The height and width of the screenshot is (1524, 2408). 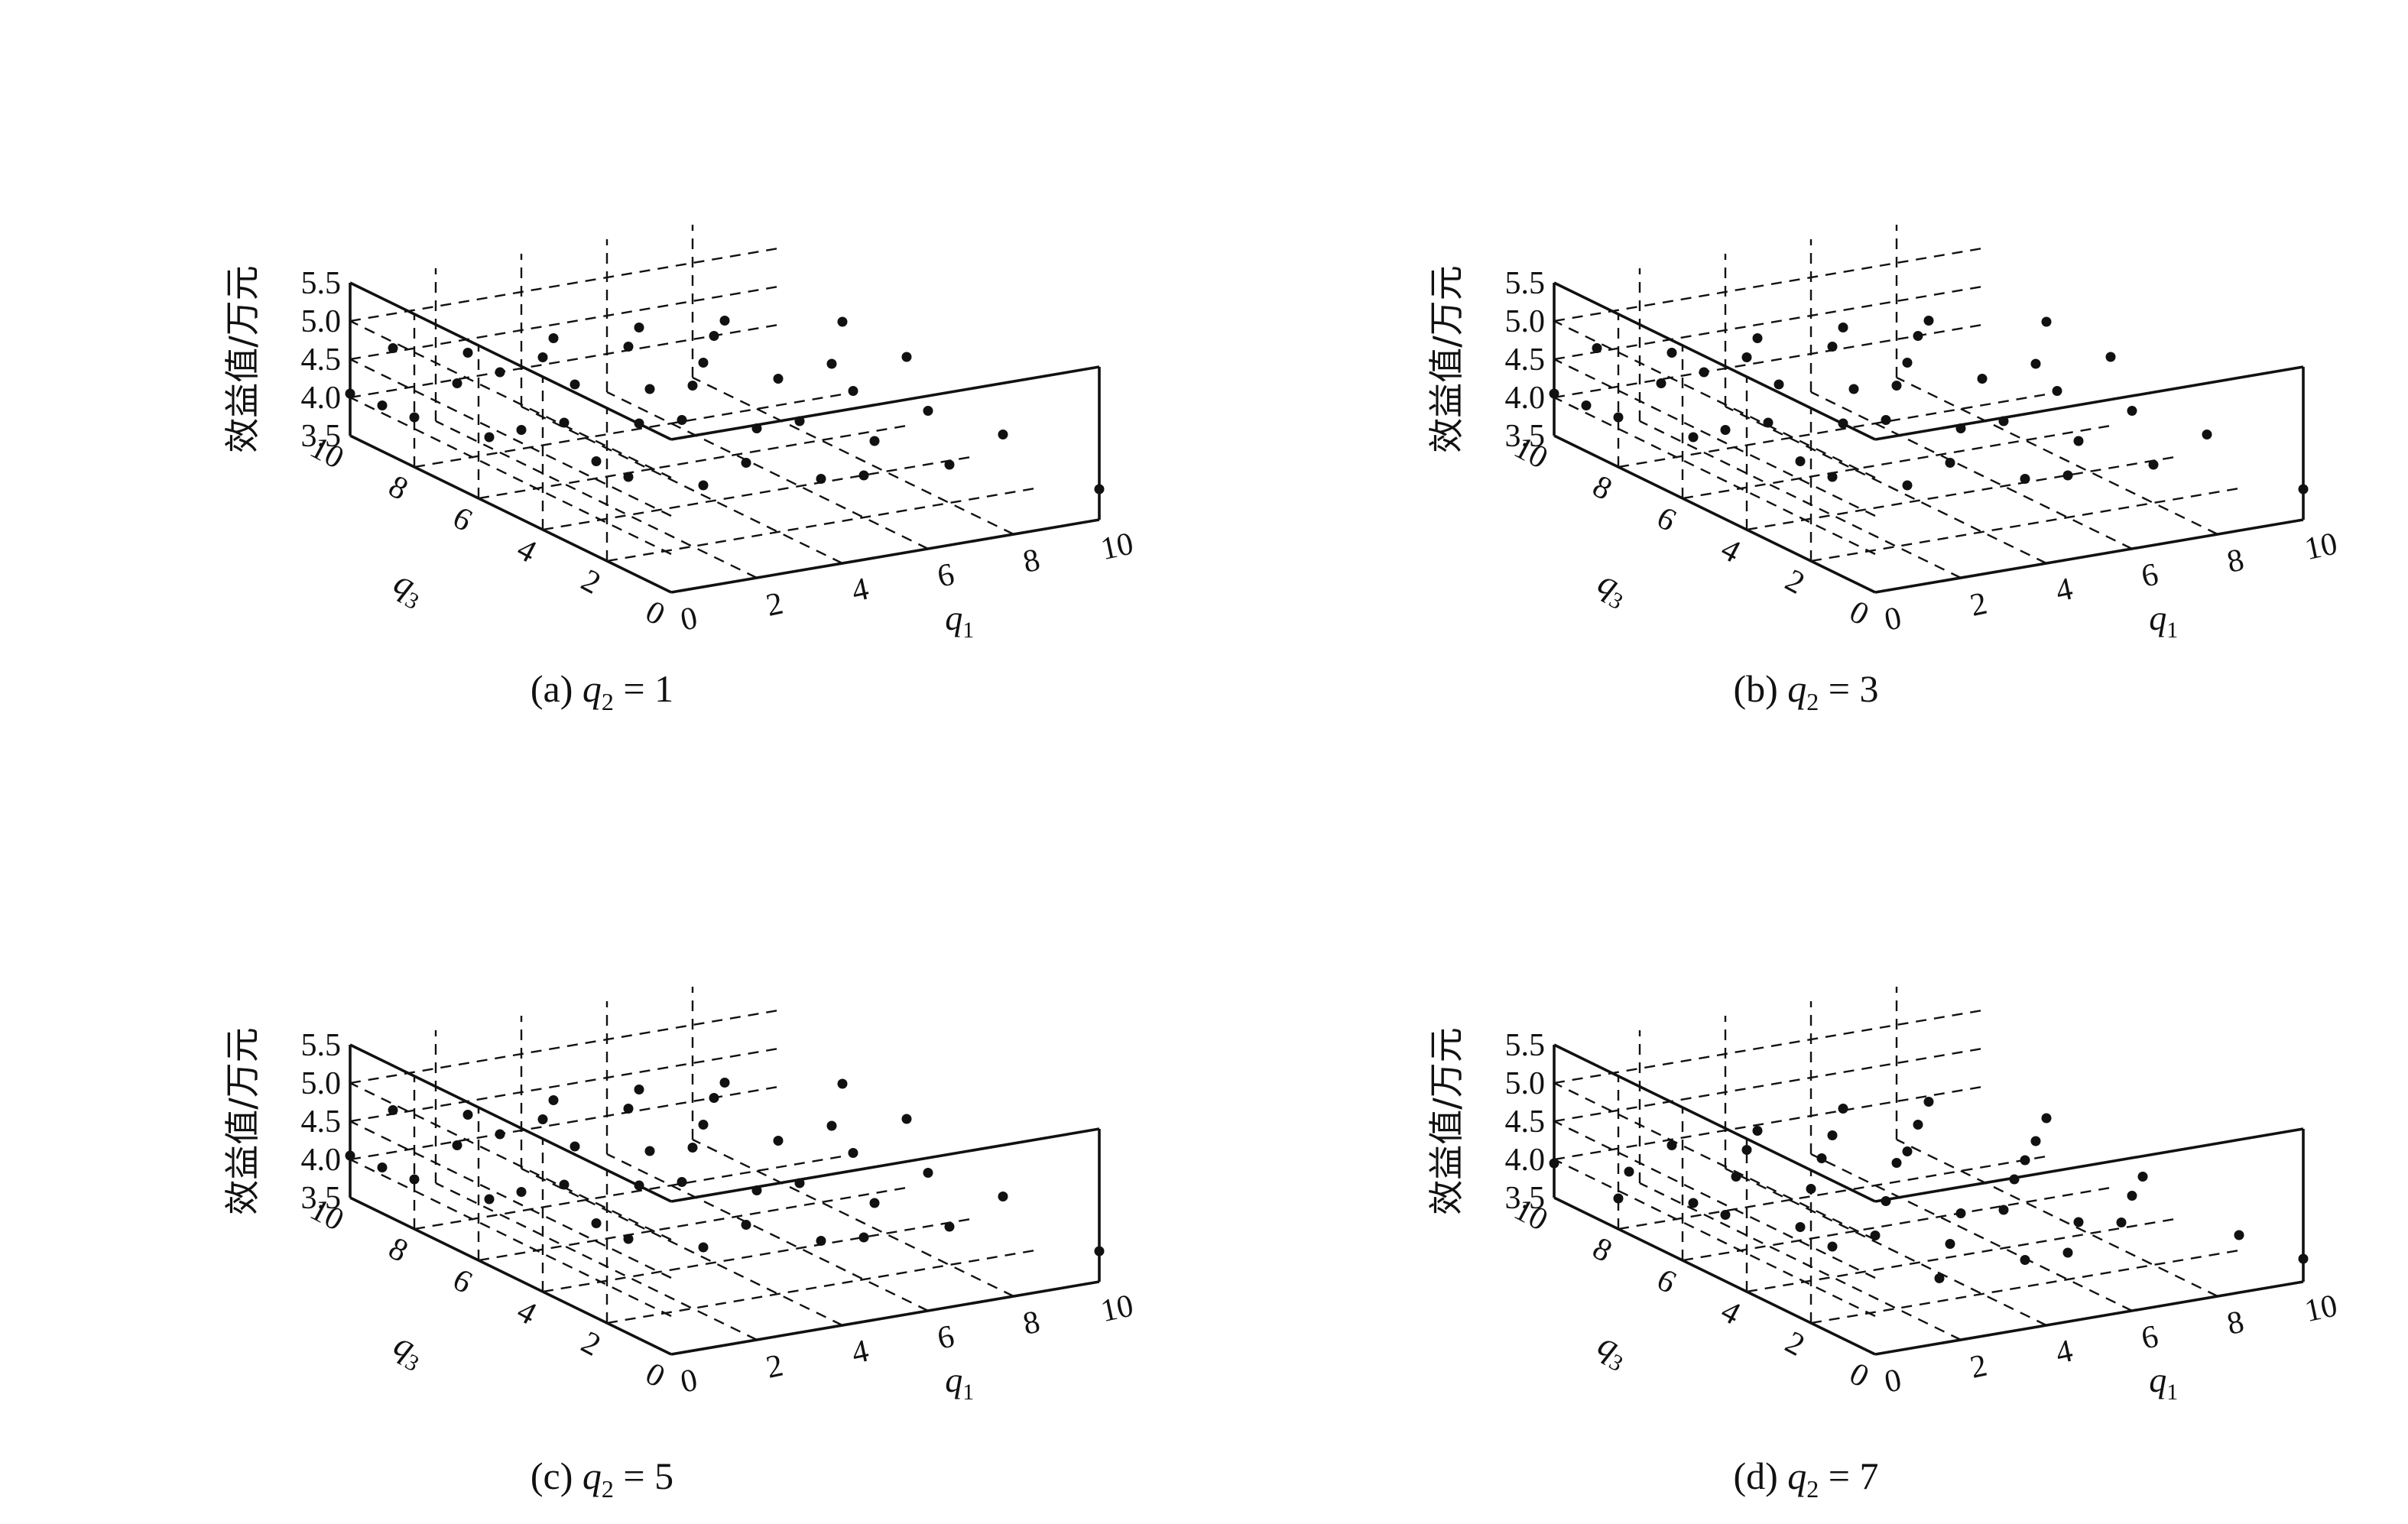 I want to click on top-edge-left, so click(x=511, y=1123).